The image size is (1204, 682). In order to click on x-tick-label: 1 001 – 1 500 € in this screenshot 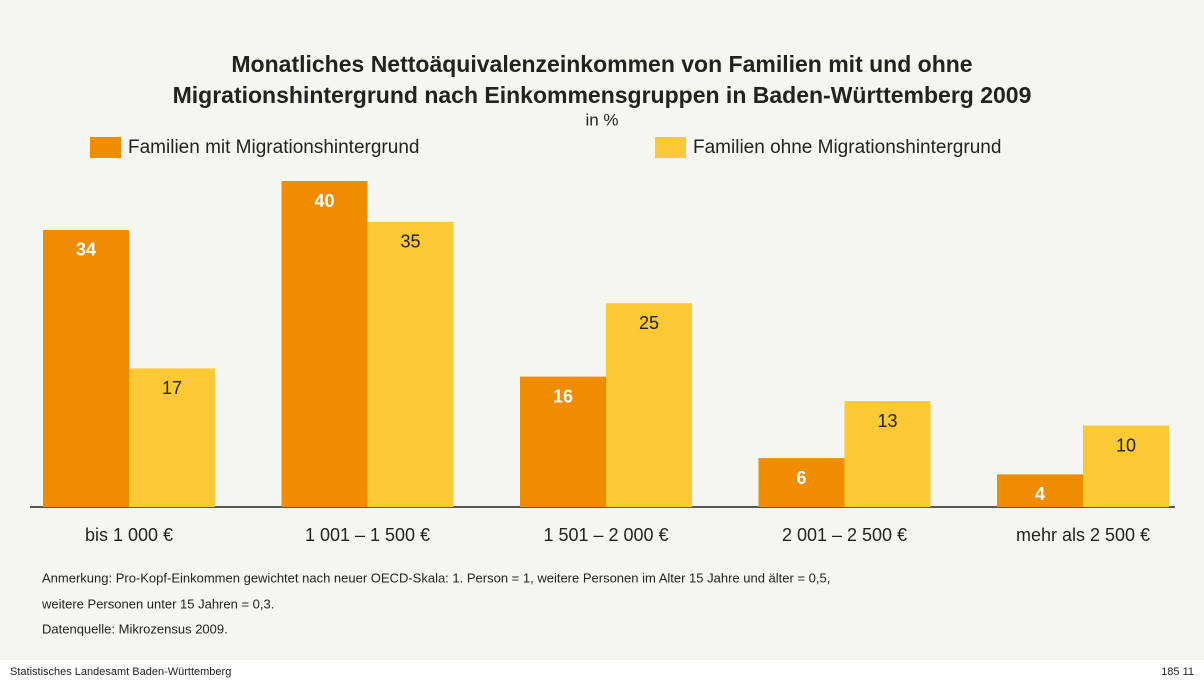, I will do `click(367, 535)`.